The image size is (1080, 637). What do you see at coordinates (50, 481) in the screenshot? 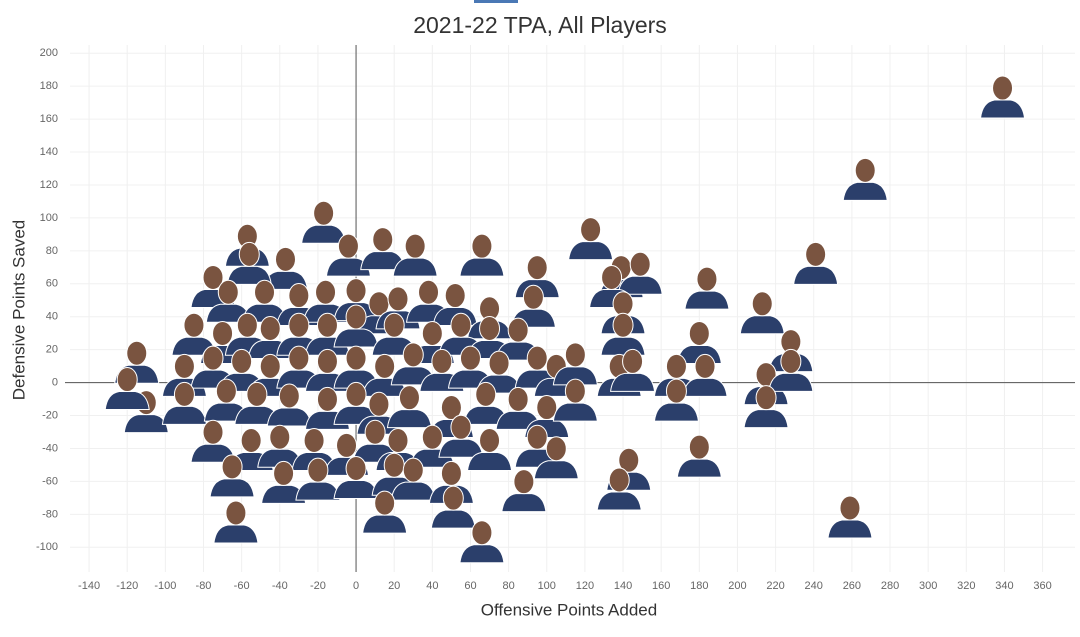
I see `y-tick-label: -60` at bounding box center [50, 481].